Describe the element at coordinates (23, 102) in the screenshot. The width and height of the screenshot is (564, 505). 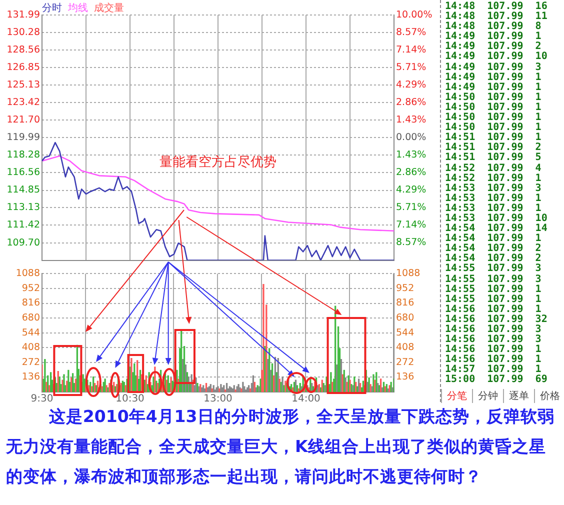
I see `y2-tick-label: 123.42` at that location.